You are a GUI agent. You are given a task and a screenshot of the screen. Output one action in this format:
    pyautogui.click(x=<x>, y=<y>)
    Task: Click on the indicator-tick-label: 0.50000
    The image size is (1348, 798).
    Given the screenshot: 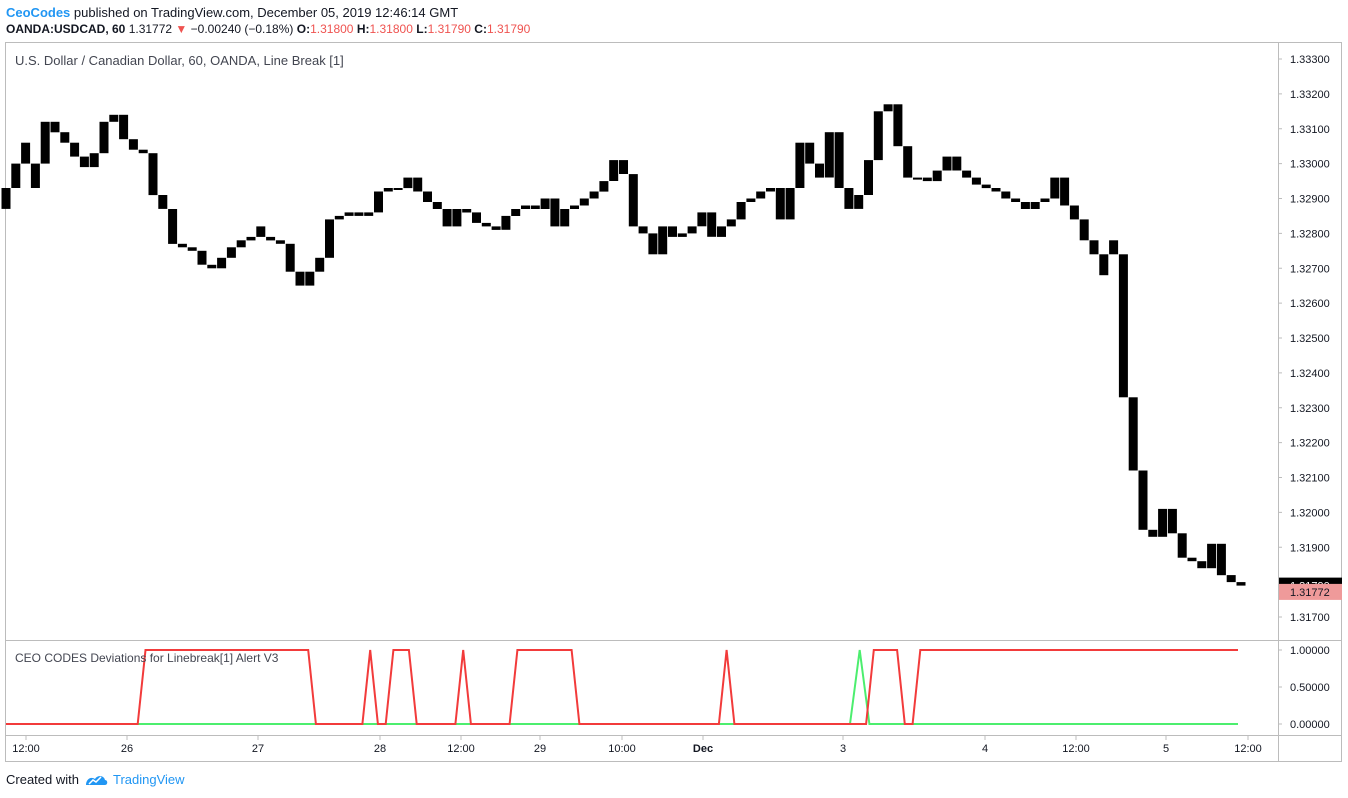 What is the action you would take?
    pyautogui.click(x=1310, y=688)
    